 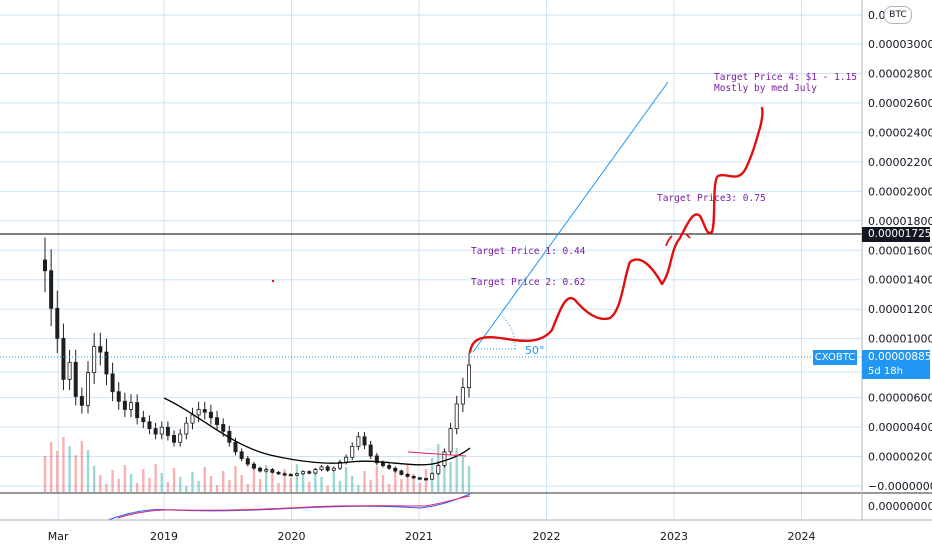 What do you see at coordinates (294, 507) in the screenshot?
I see `indicator-line-red` at bounding box center [294, 507].